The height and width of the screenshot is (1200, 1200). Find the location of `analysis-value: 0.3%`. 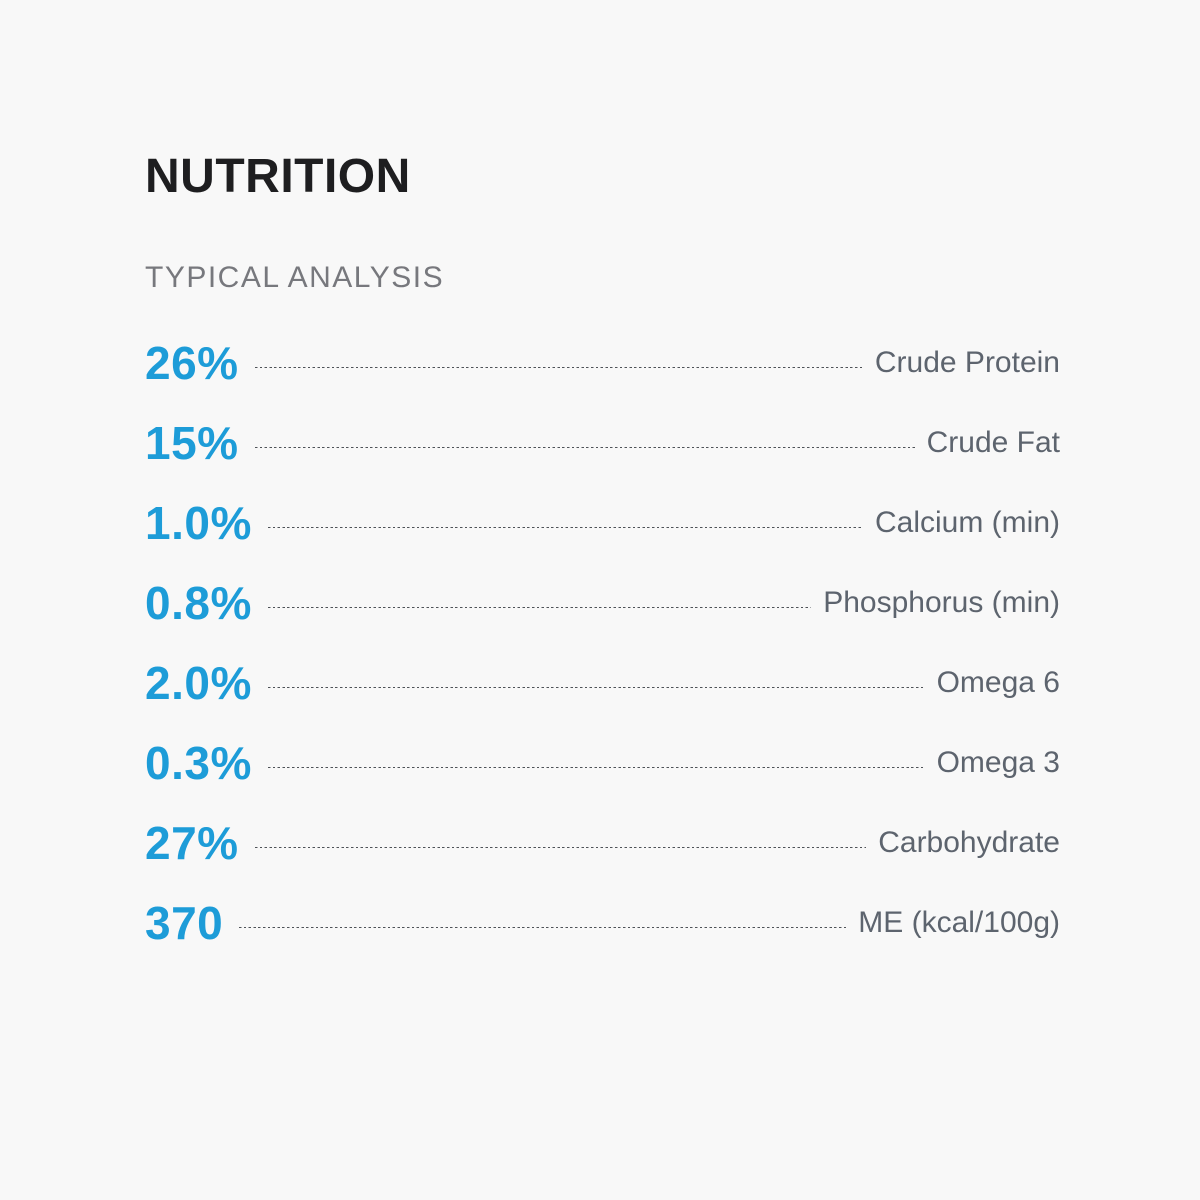

analysis-value: 0.3% is located at coordinates (198, 762).